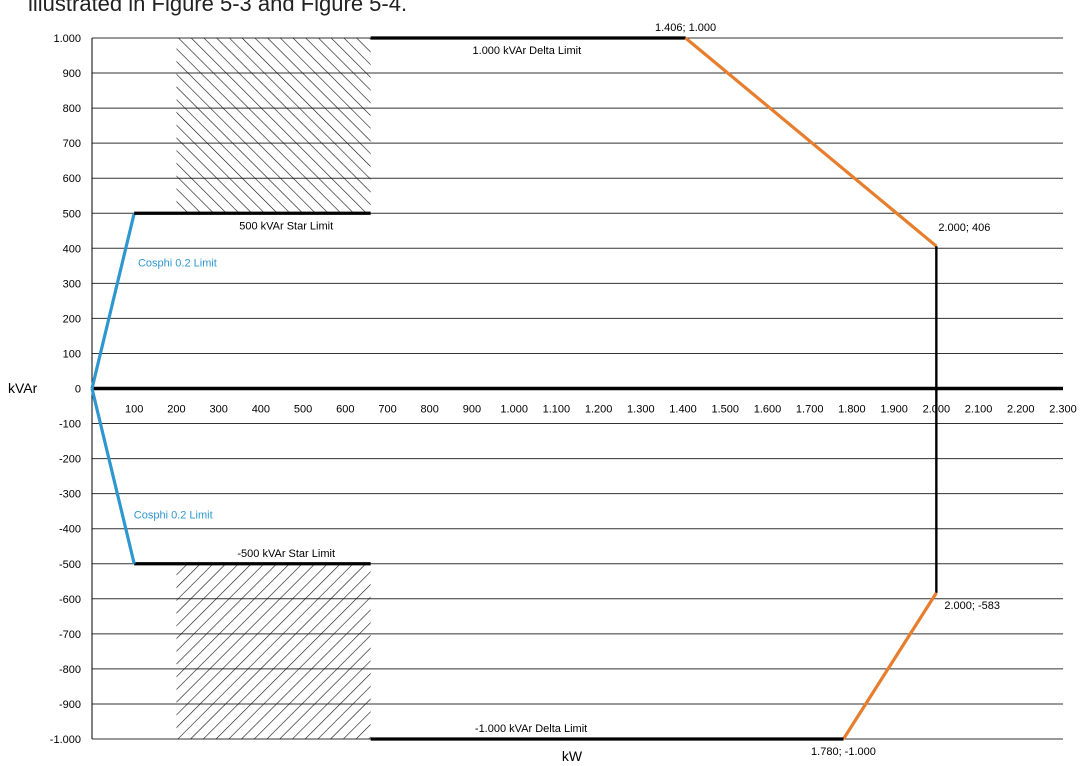 The image size is (1082, 766). Describe the element at coordinates (72, 214) in the screenshot. I see `y-tick-label: 500` at that location.